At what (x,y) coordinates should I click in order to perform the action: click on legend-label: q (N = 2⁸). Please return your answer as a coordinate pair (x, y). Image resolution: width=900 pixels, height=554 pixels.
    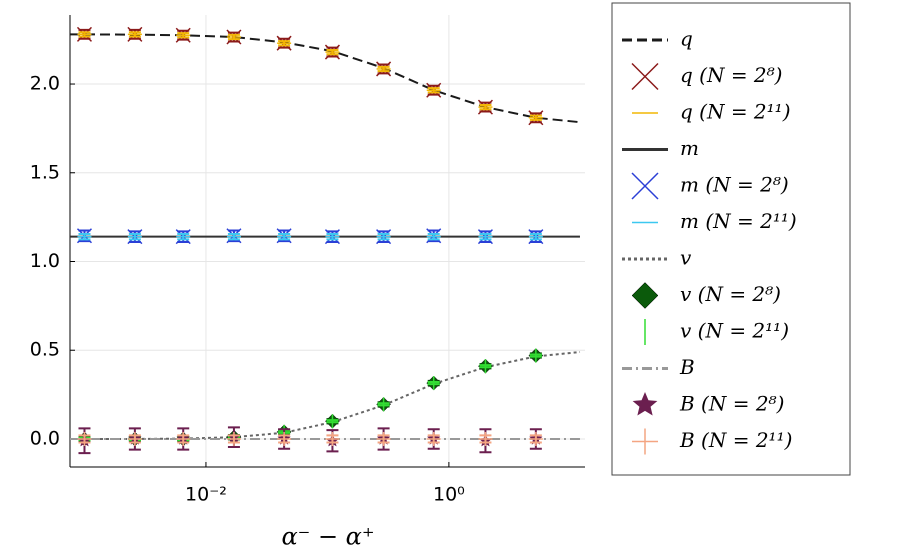
    Looking at the image, I should click on (731, 75).